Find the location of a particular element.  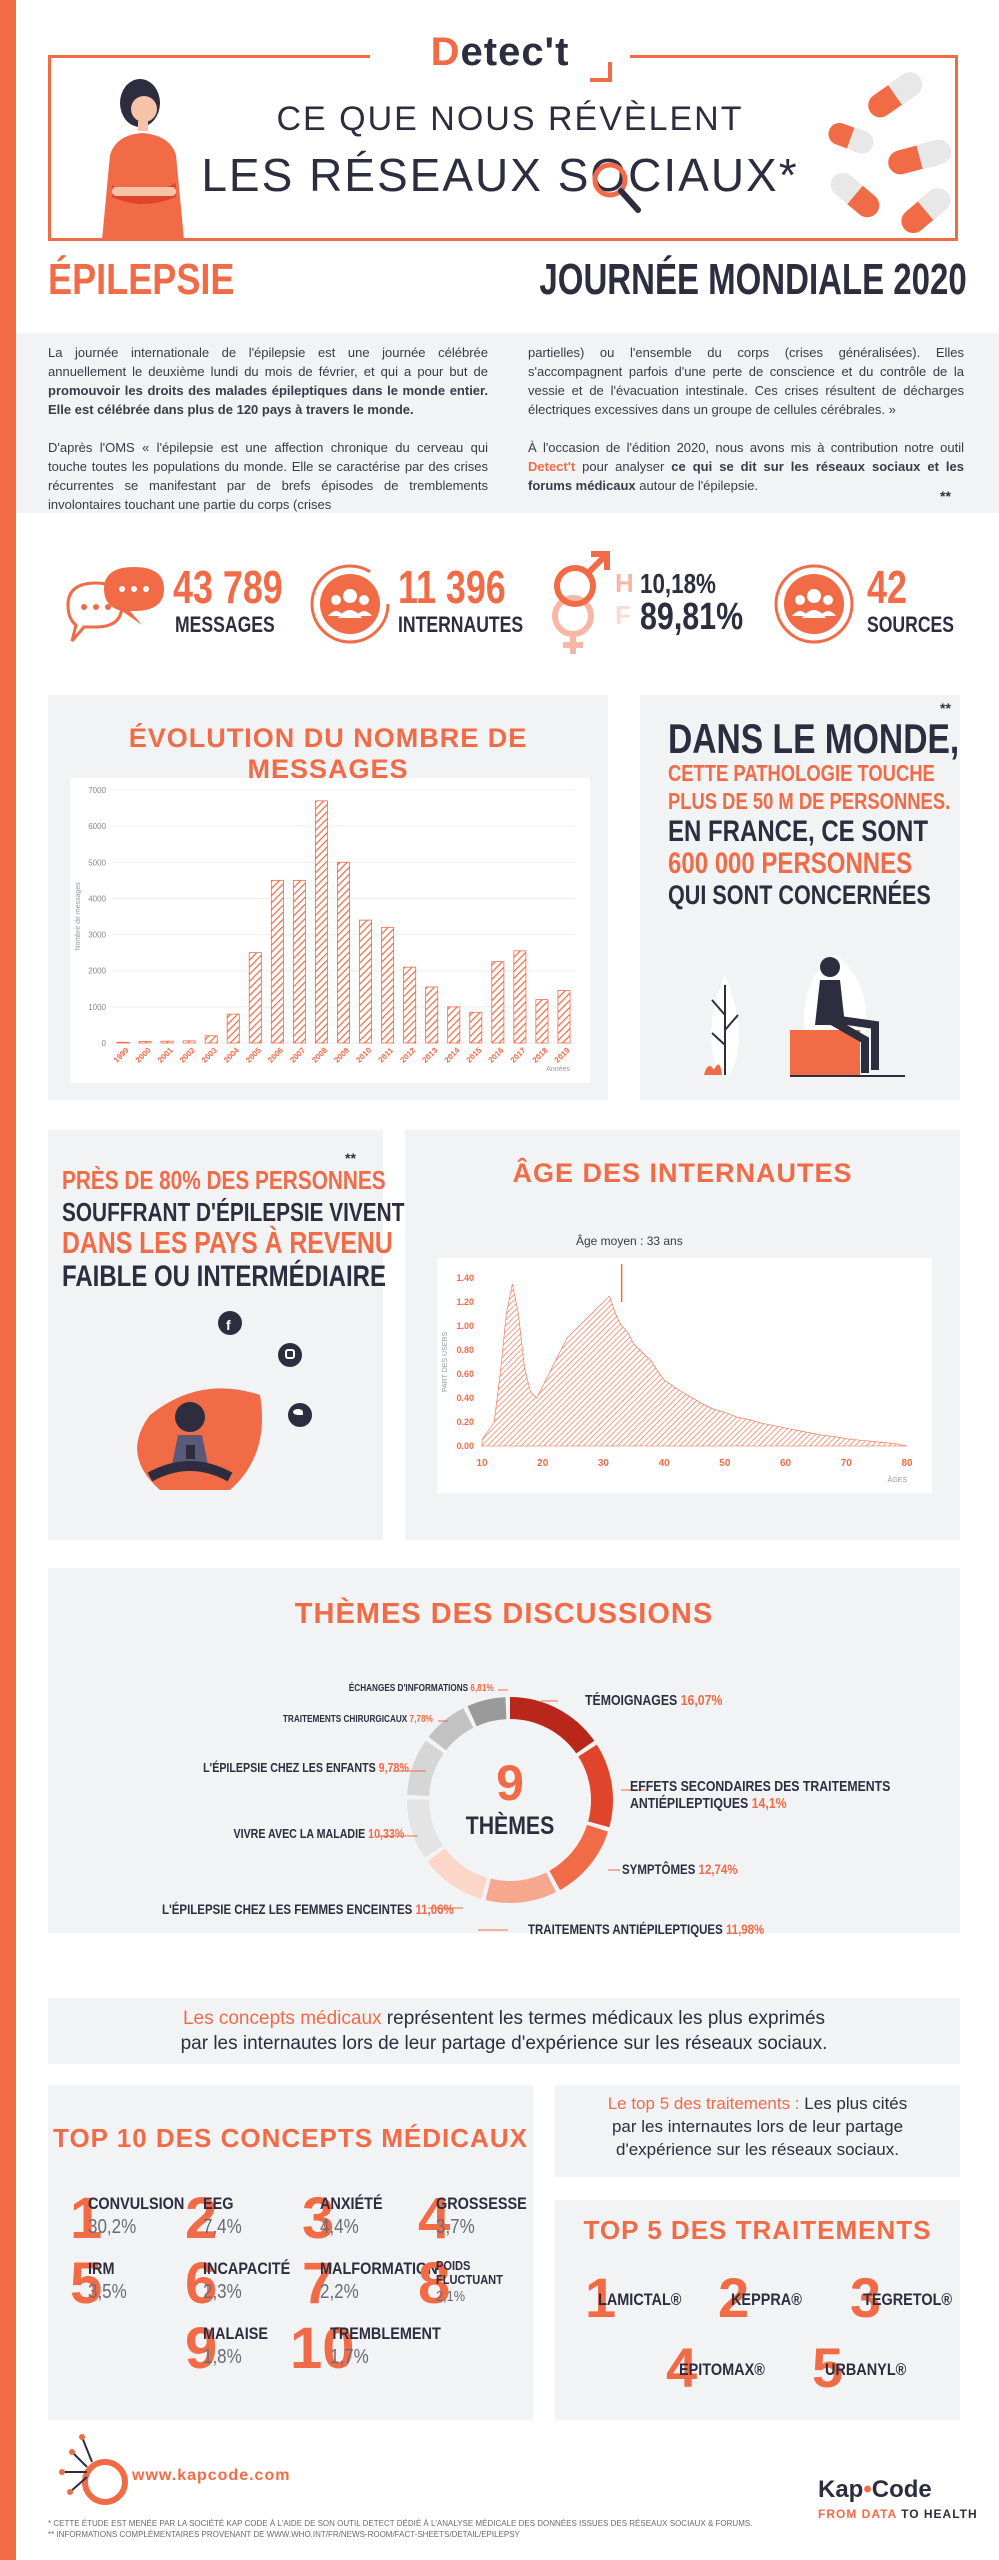

female-percentage: 89,81% is located at coordinates (692, 617).